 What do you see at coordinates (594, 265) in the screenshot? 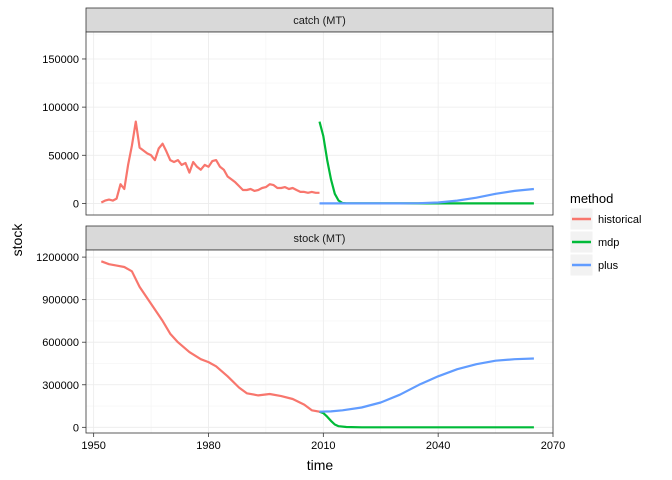
I see `legend-item-plus: plus` at bounding box center [594, 265].